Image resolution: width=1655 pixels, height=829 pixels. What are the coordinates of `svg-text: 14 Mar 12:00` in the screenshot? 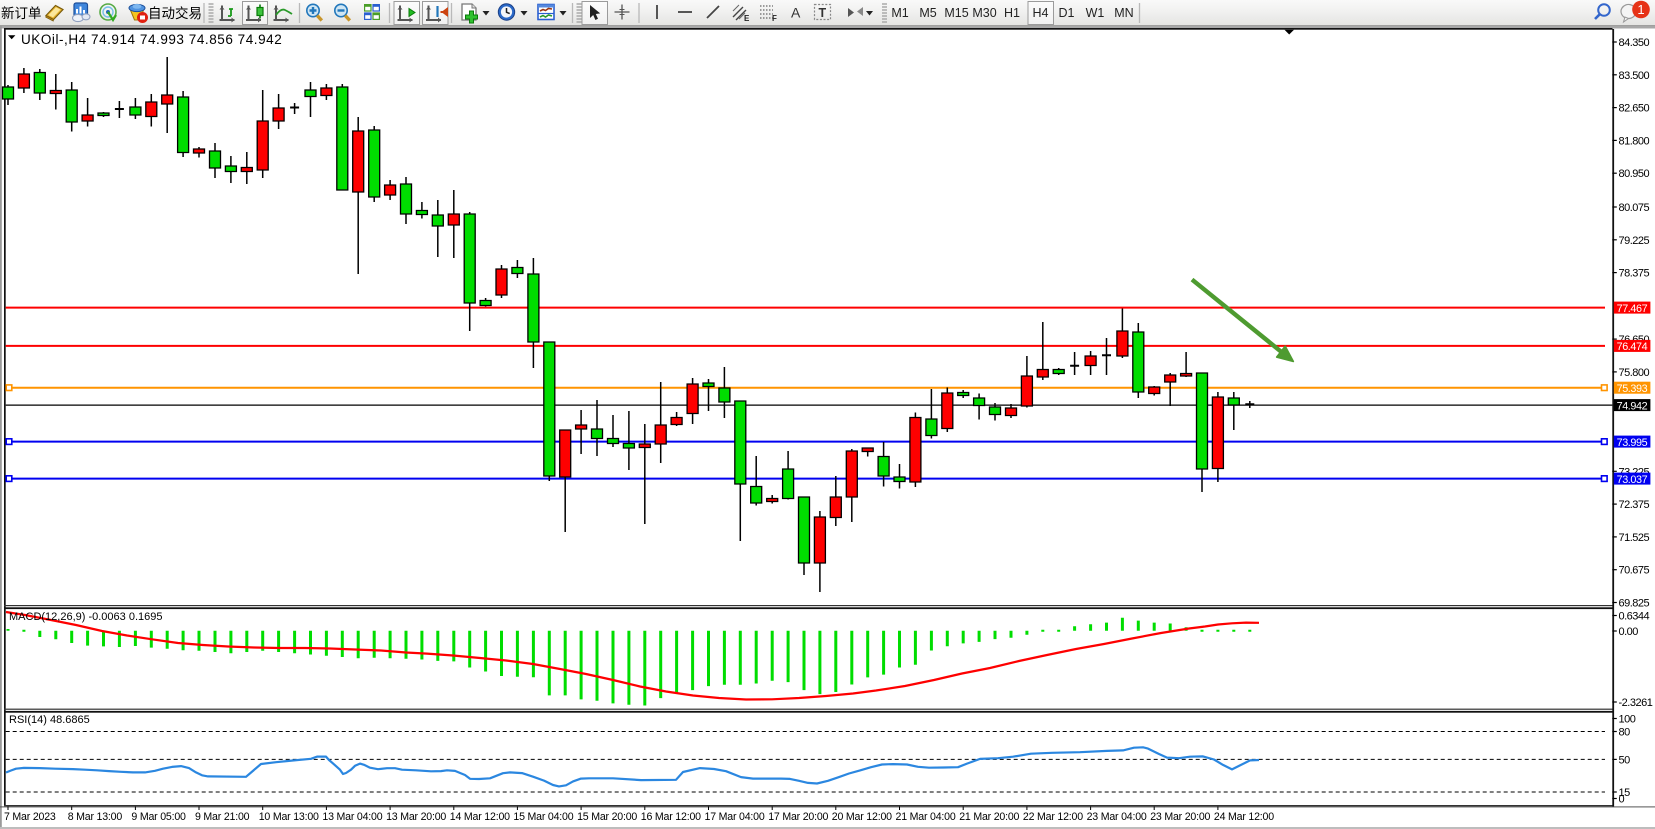 It's located at (480, 817).